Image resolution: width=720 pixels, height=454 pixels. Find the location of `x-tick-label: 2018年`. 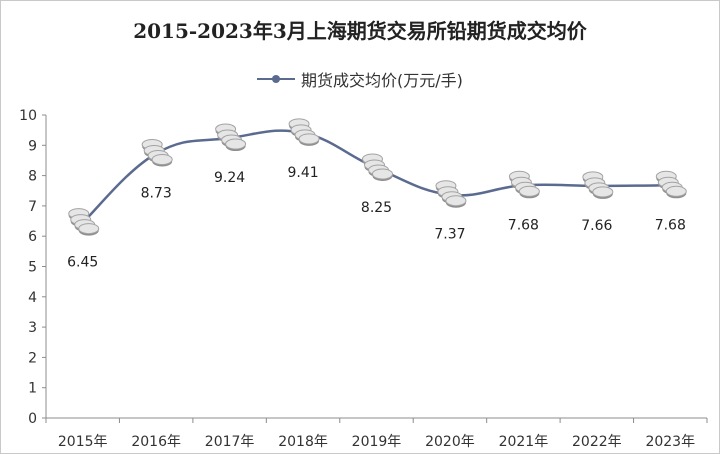

x-tick-label: 2018年 is located at coordinates (303, 442).